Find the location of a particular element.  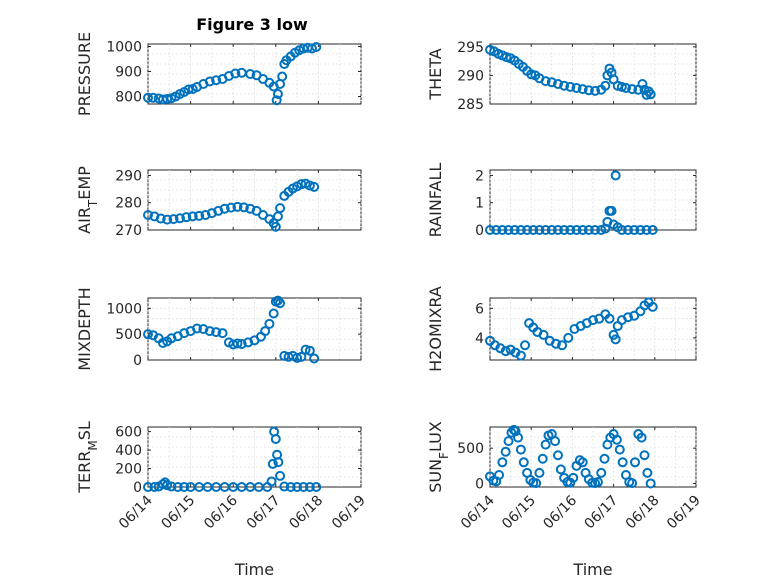

y-tick-label: 6 is located at coordinates (479, 309).